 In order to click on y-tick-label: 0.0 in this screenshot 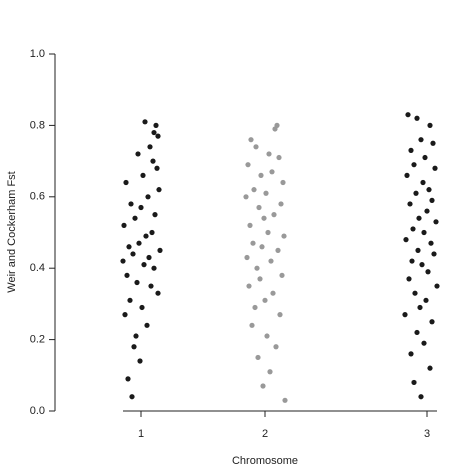, I will do `click(37, 411)`.